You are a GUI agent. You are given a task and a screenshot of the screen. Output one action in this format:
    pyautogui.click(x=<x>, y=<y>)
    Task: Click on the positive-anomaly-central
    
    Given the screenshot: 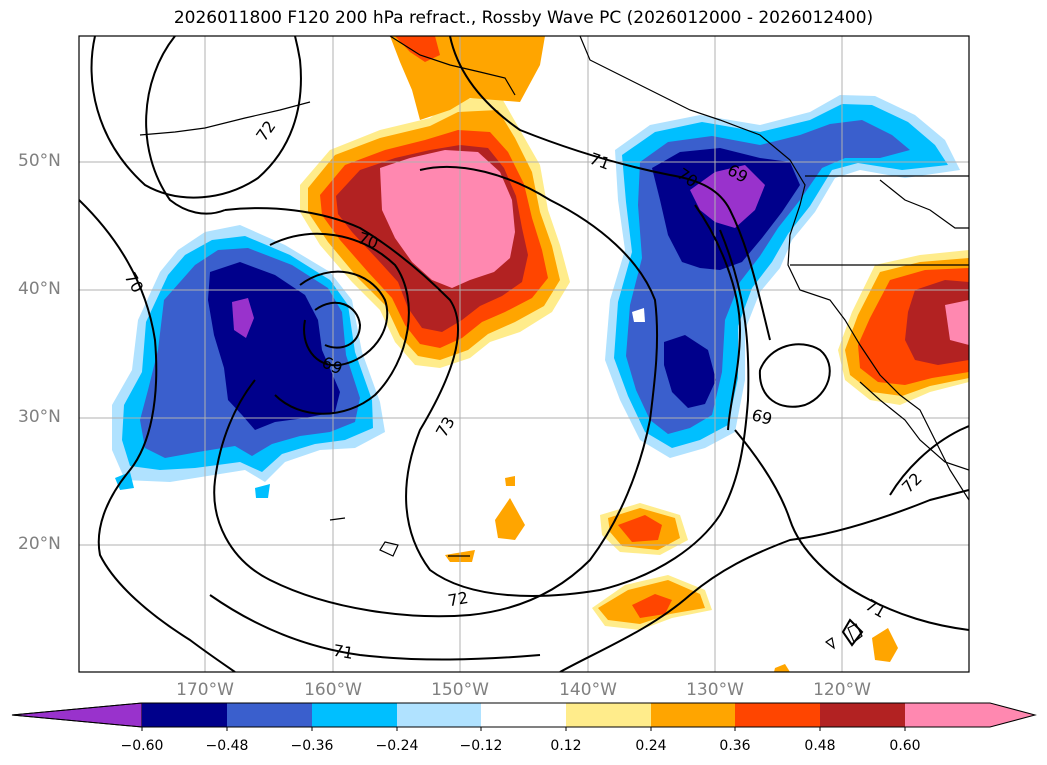 What is the action you would take?
    pyautogui.click(x=435, y=202)
    